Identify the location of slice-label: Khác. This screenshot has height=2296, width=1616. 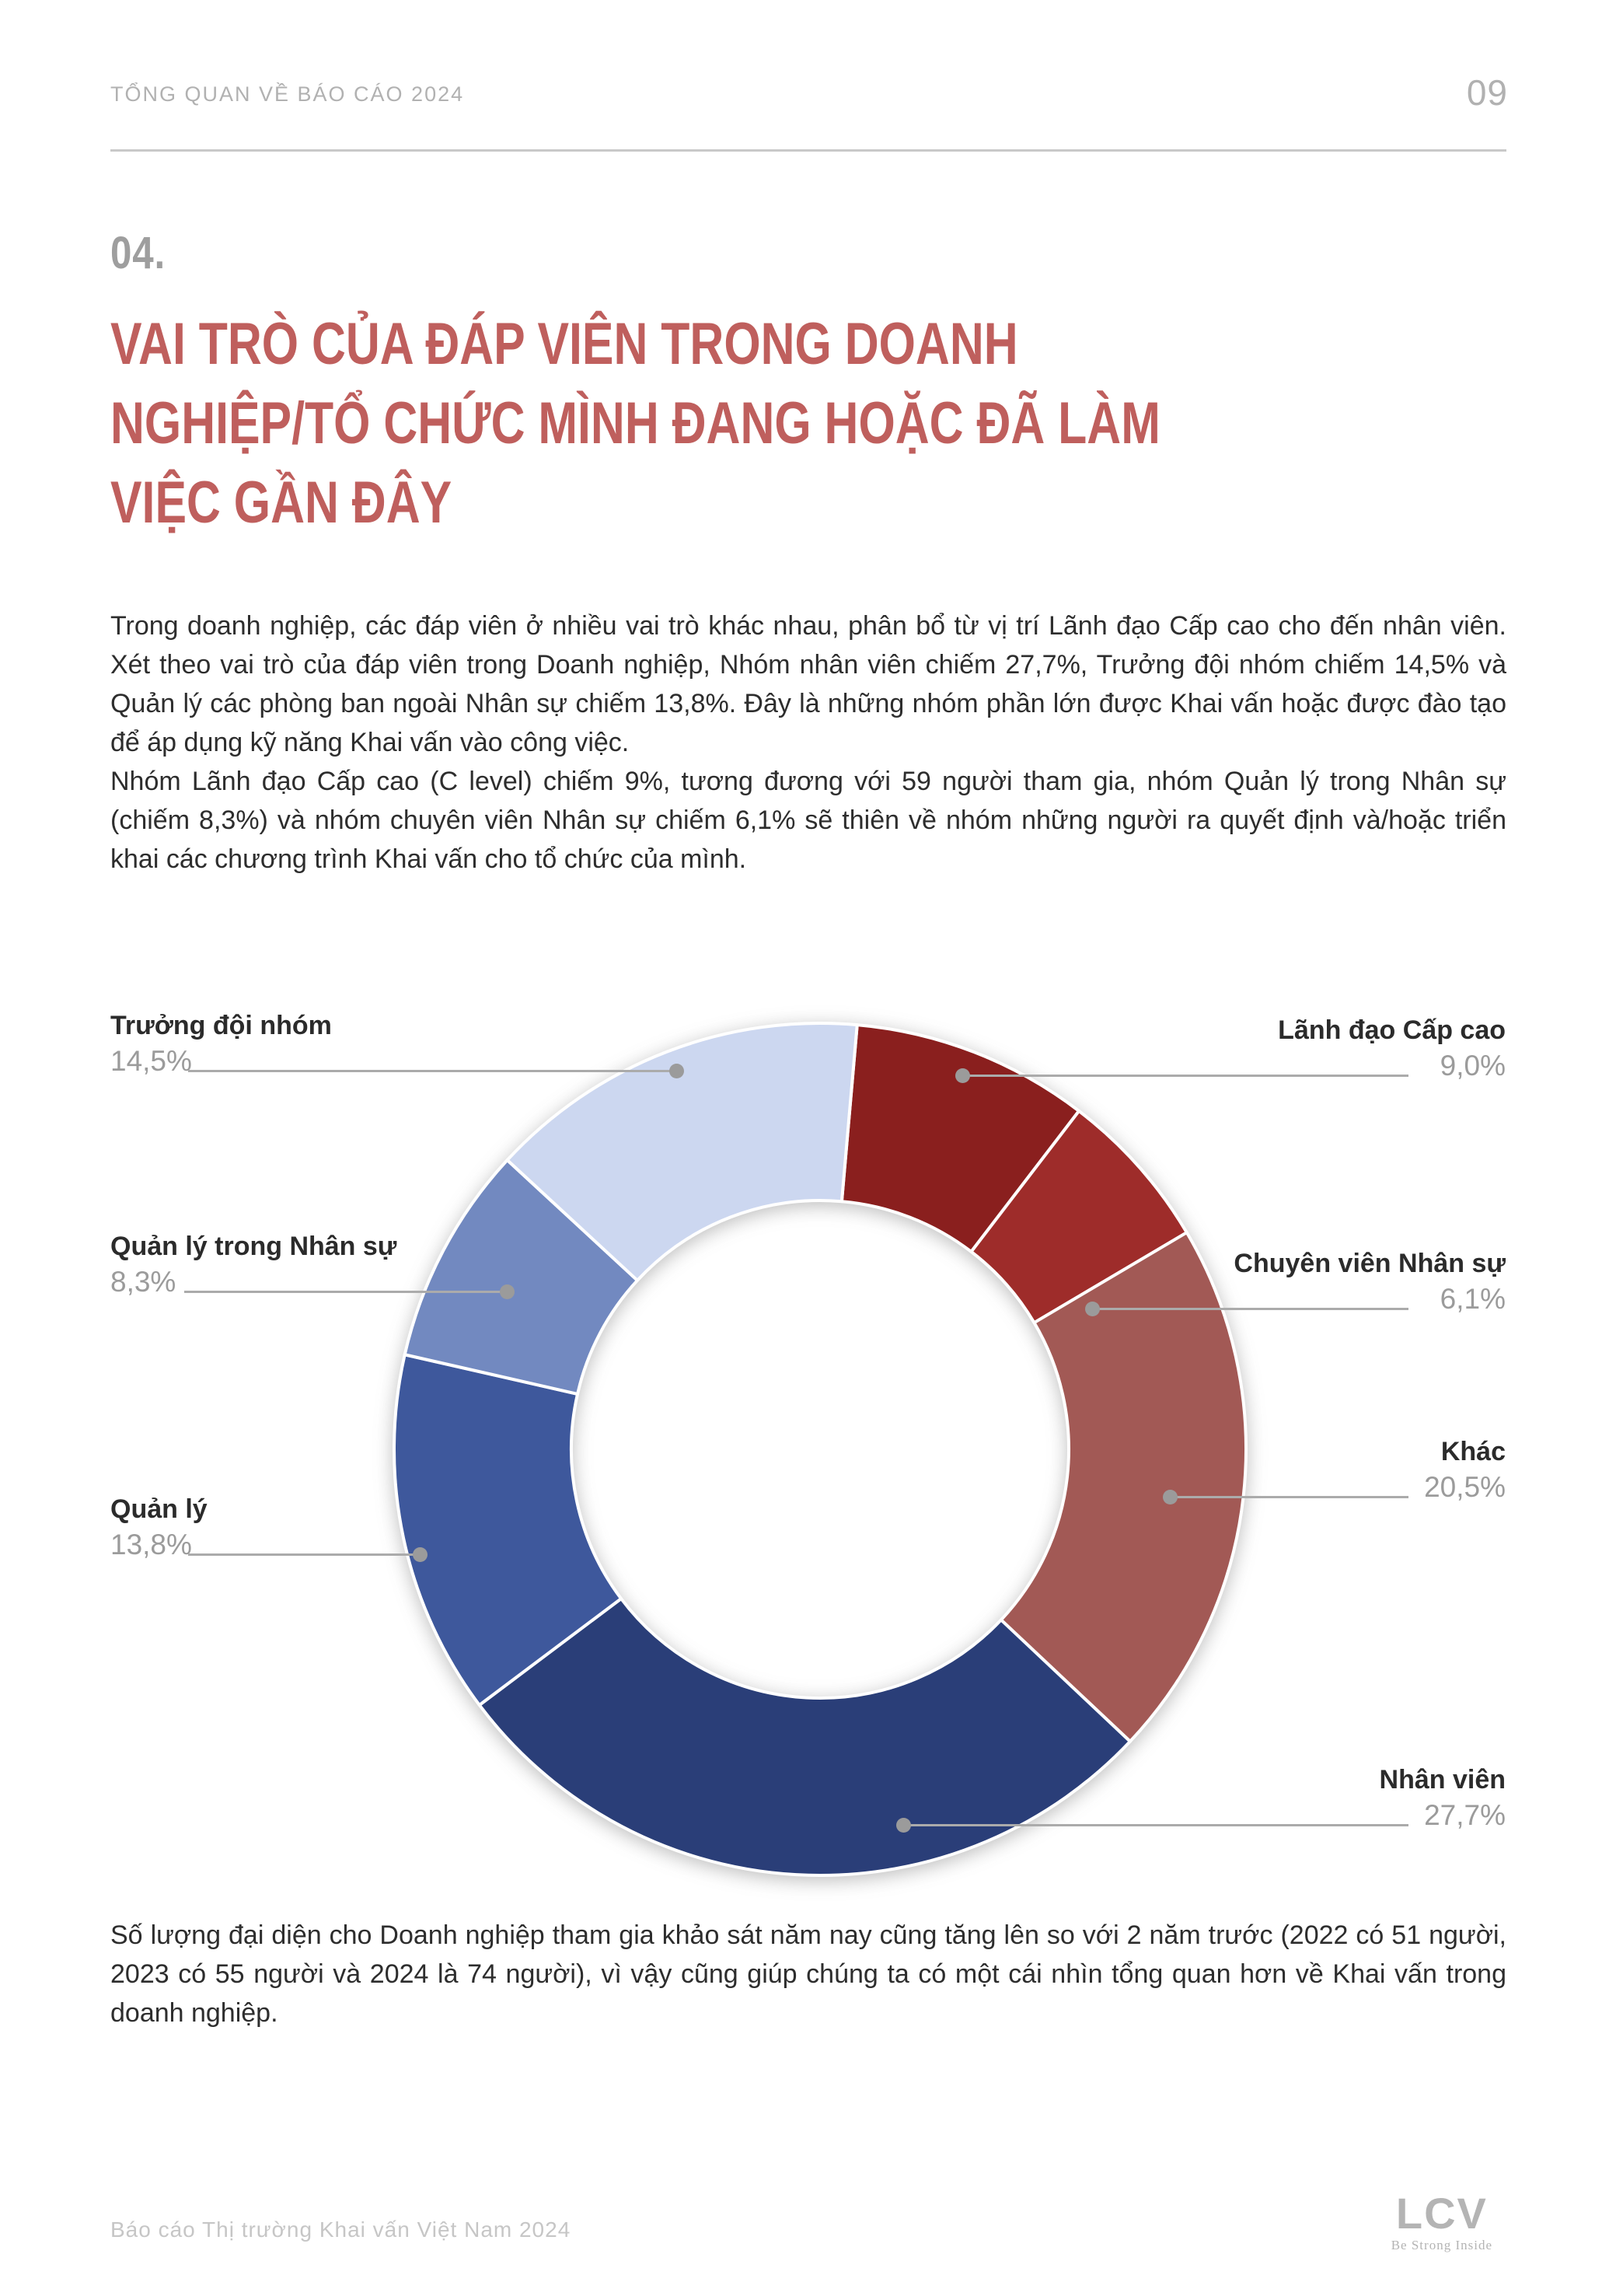
(1473, 1451).